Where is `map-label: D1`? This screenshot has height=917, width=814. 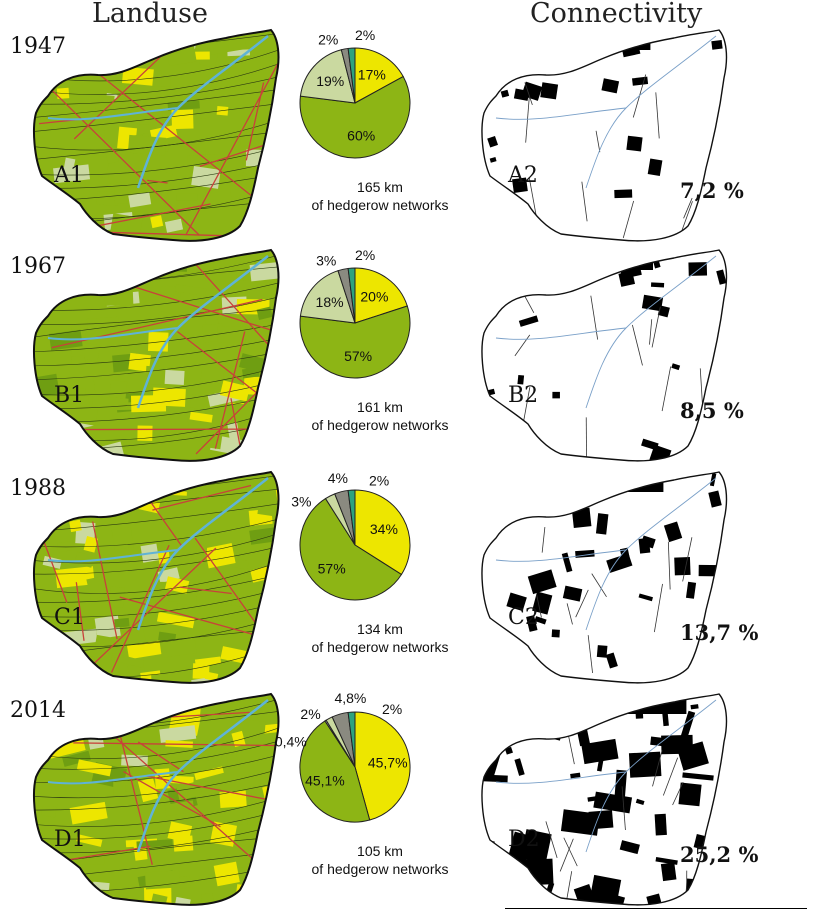 map-label: D1 is located at coordinates (70, 839).